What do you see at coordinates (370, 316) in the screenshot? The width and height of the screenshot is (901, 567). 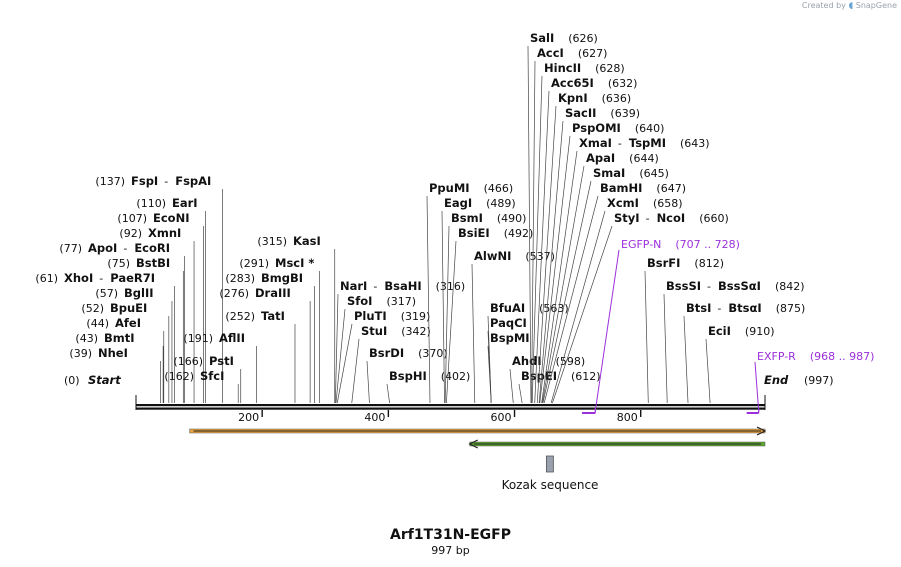 I see `site-enzyme-name: PluTI` at bounding box center [370, 316].